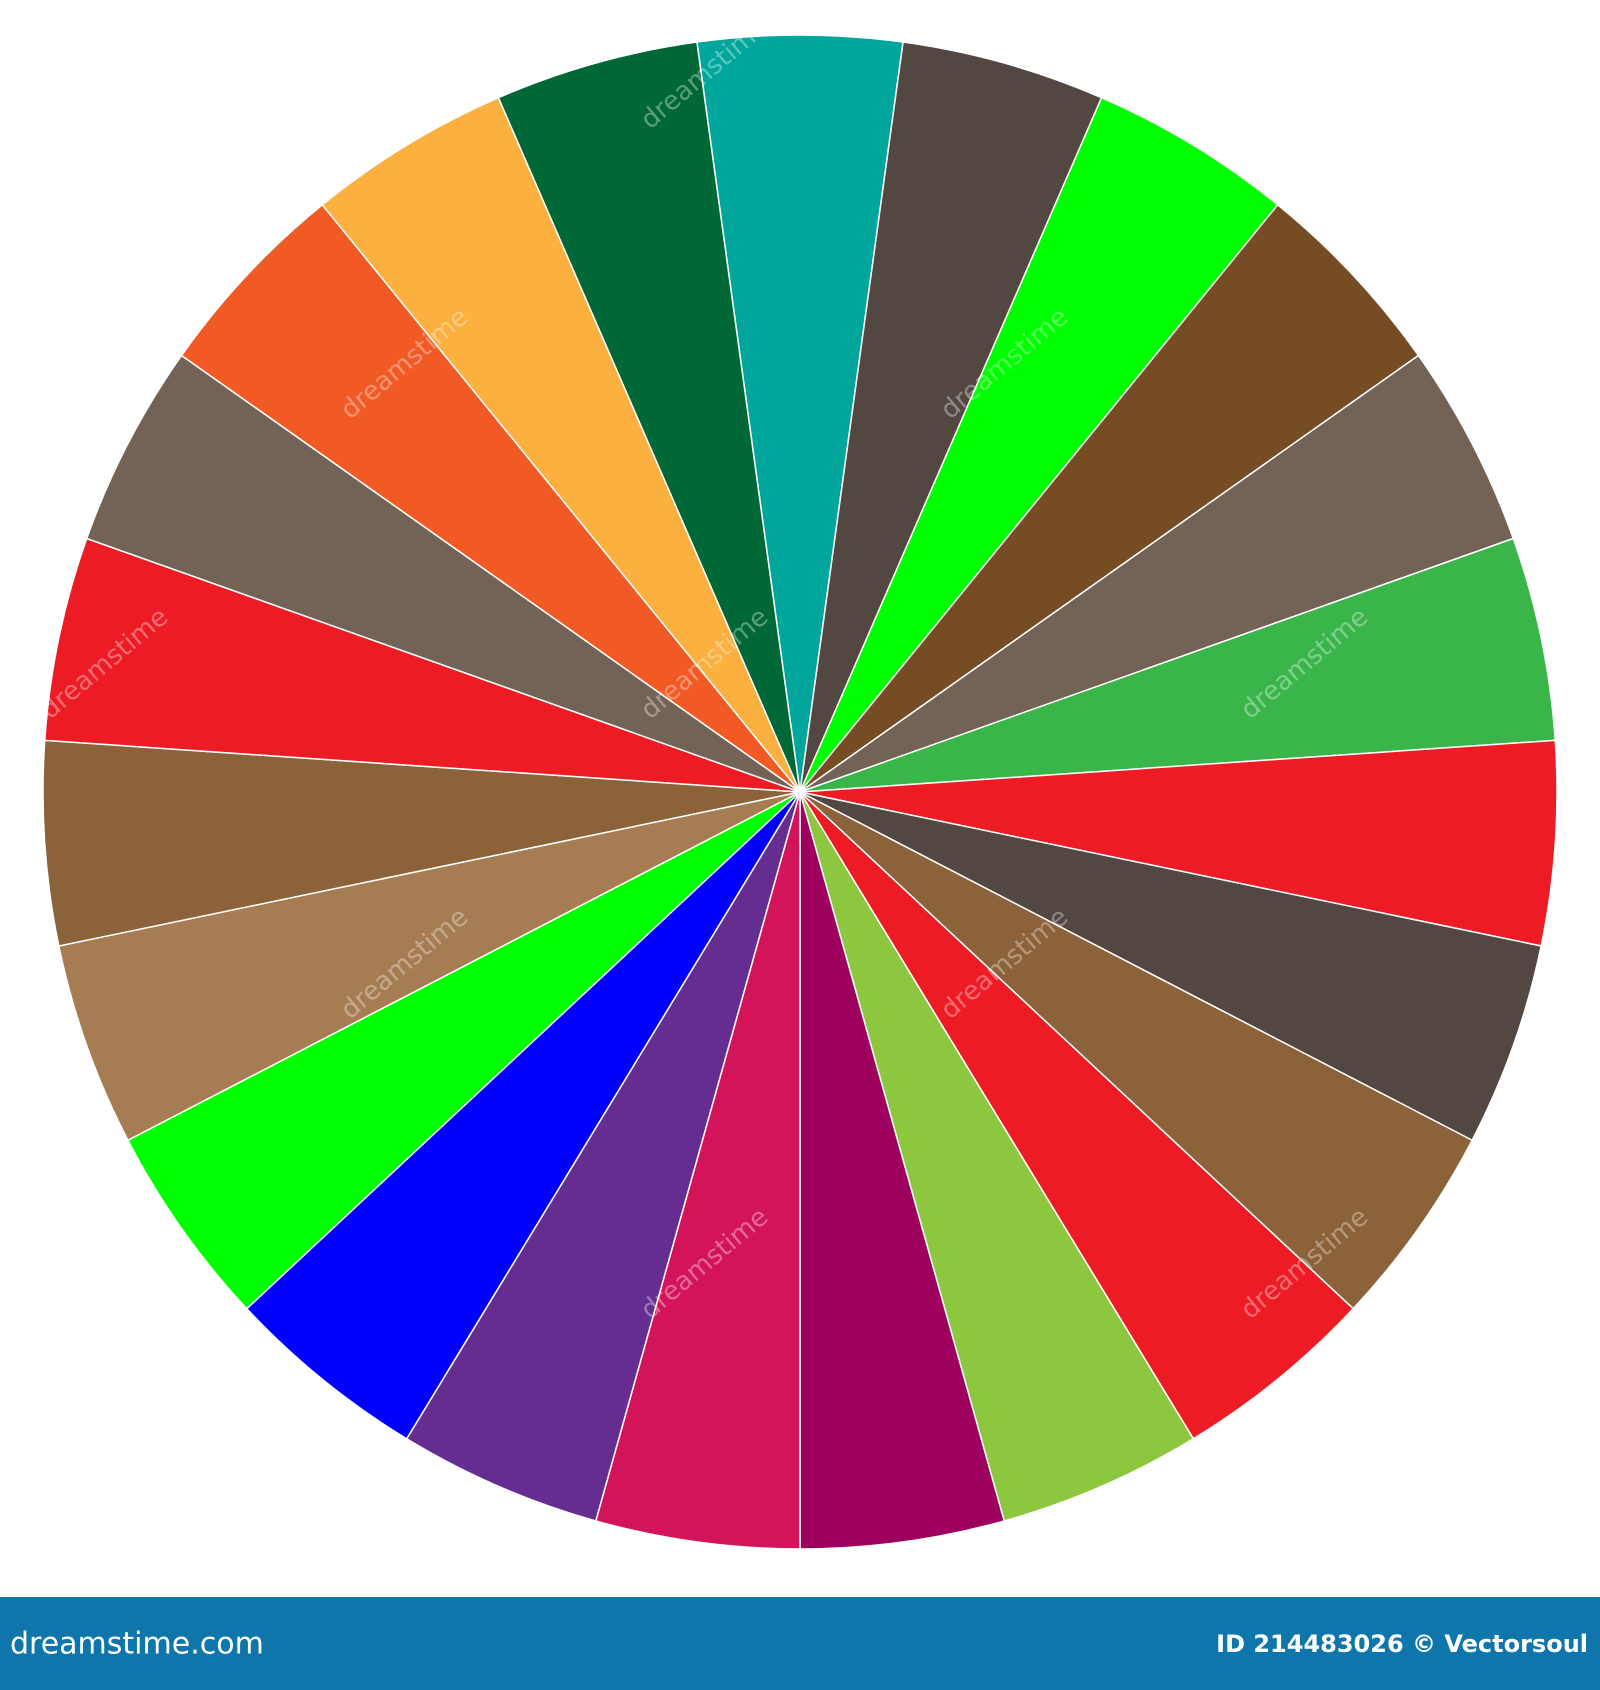  I want to click on footer-credit: ID 214483026 © Vectorsoul, so click(1402, 1644).